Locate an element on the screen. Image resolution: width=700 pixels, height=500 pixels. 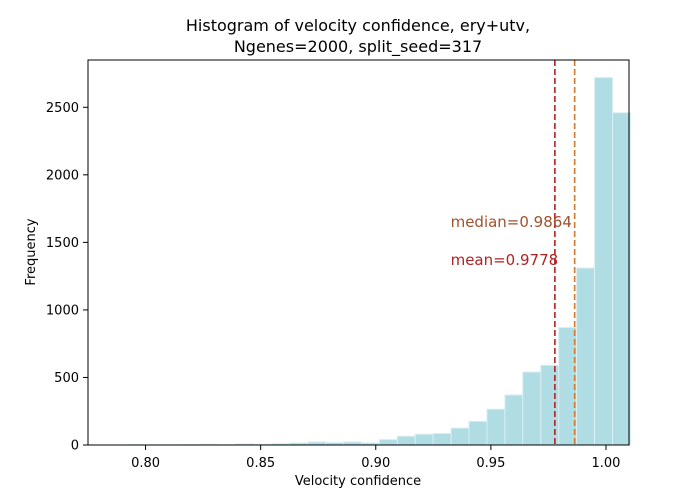
x-tick-label: 0.95 is located at coordinates (490, 463).